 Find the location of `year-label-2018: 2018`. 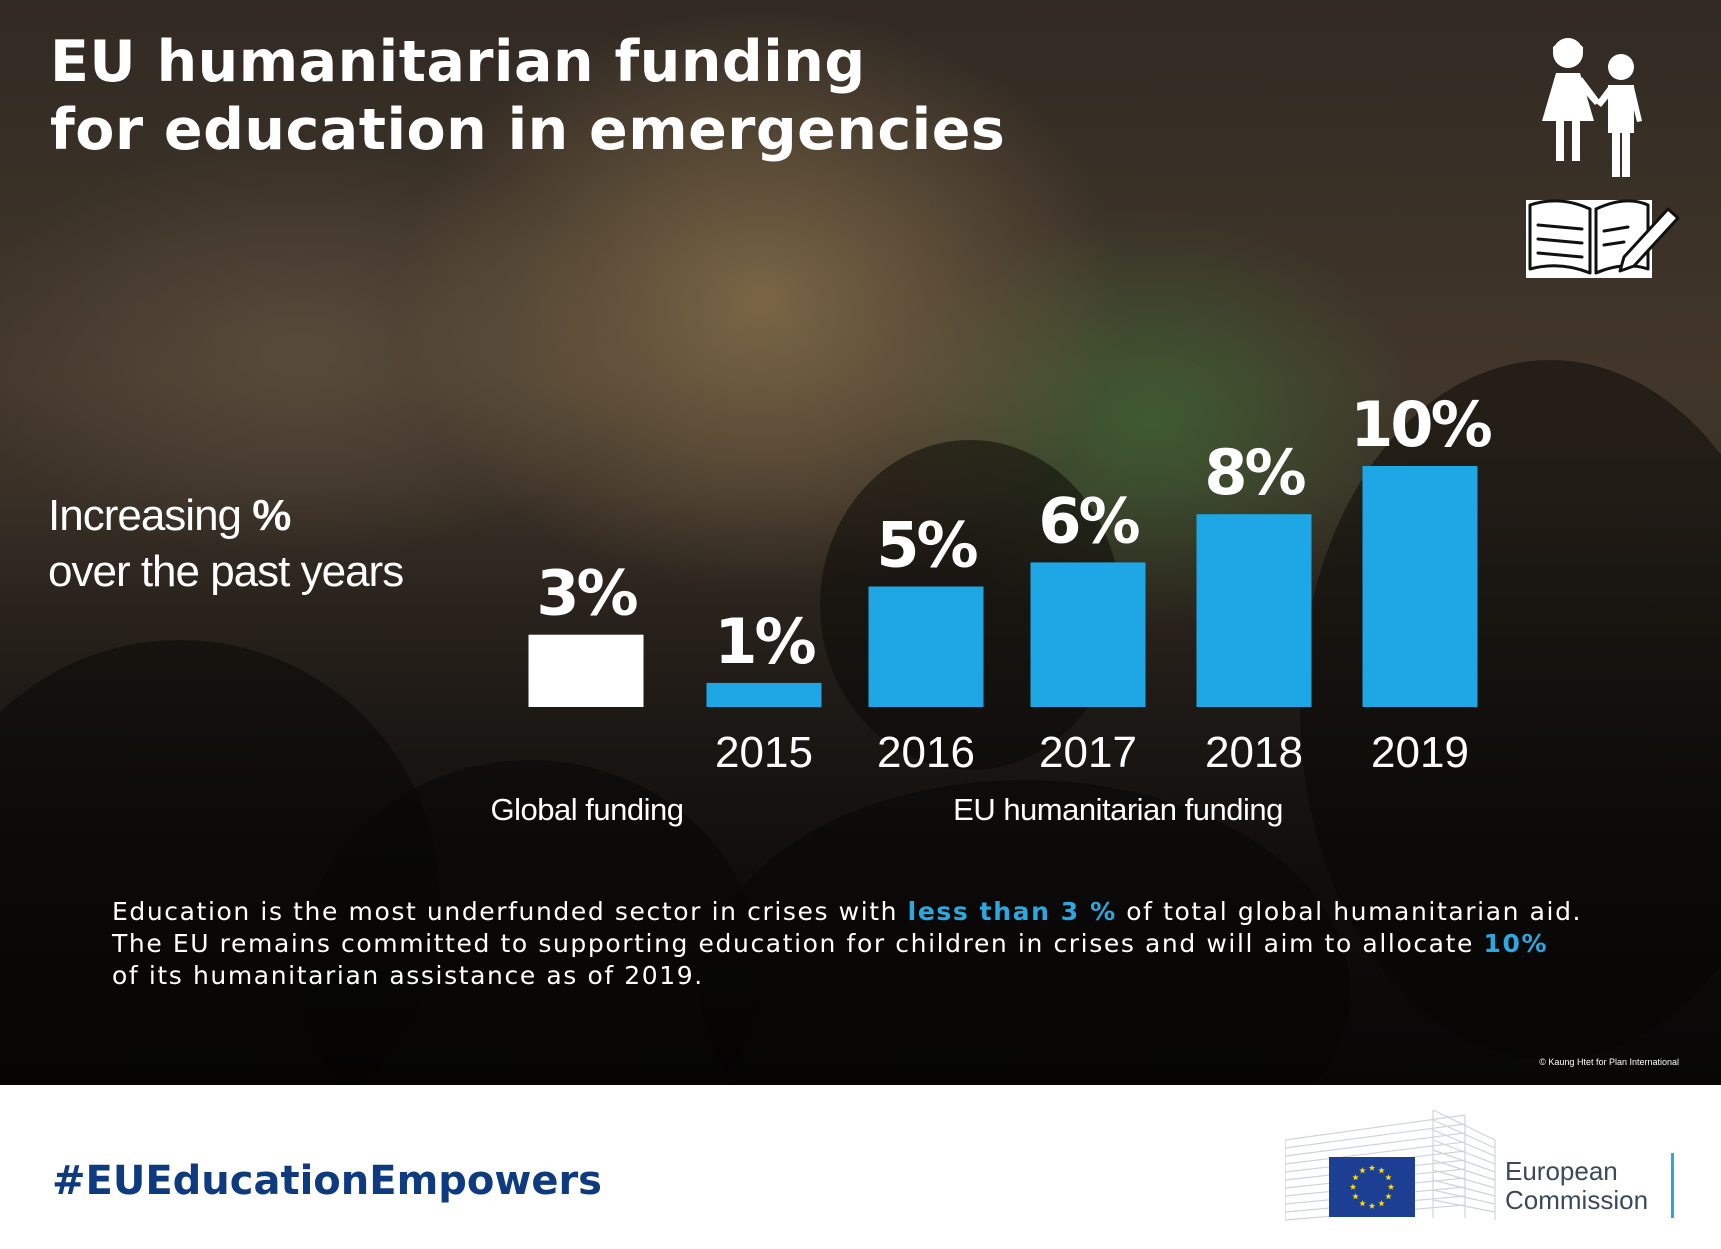

year-label-2018: 2018 is located at coordinates (1254, 752).